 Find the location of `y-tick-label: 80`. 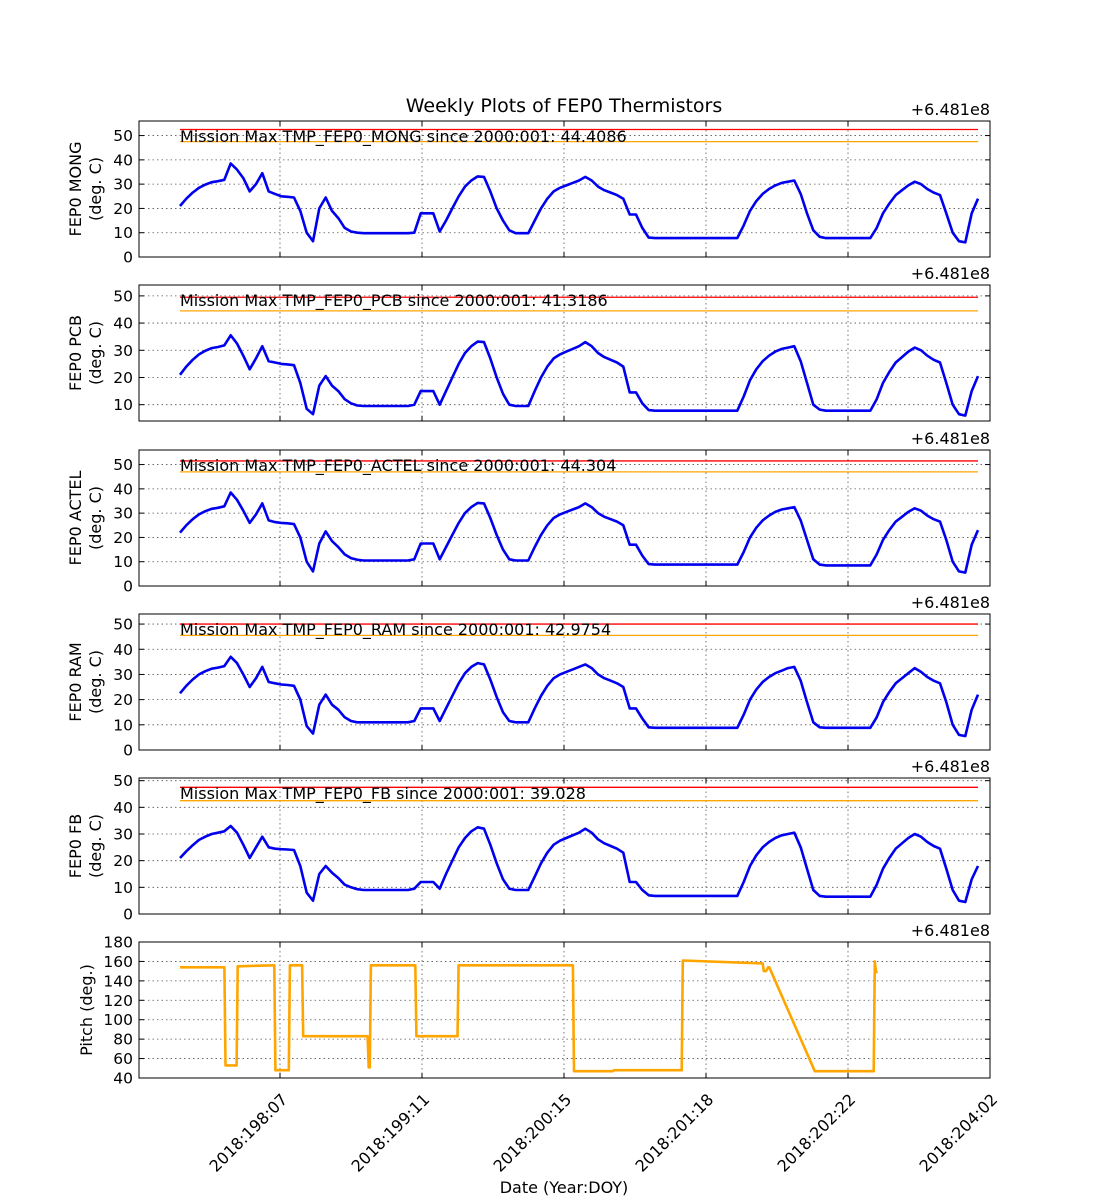

y-tick-label: 80 is located at coordinates (123, 1040).